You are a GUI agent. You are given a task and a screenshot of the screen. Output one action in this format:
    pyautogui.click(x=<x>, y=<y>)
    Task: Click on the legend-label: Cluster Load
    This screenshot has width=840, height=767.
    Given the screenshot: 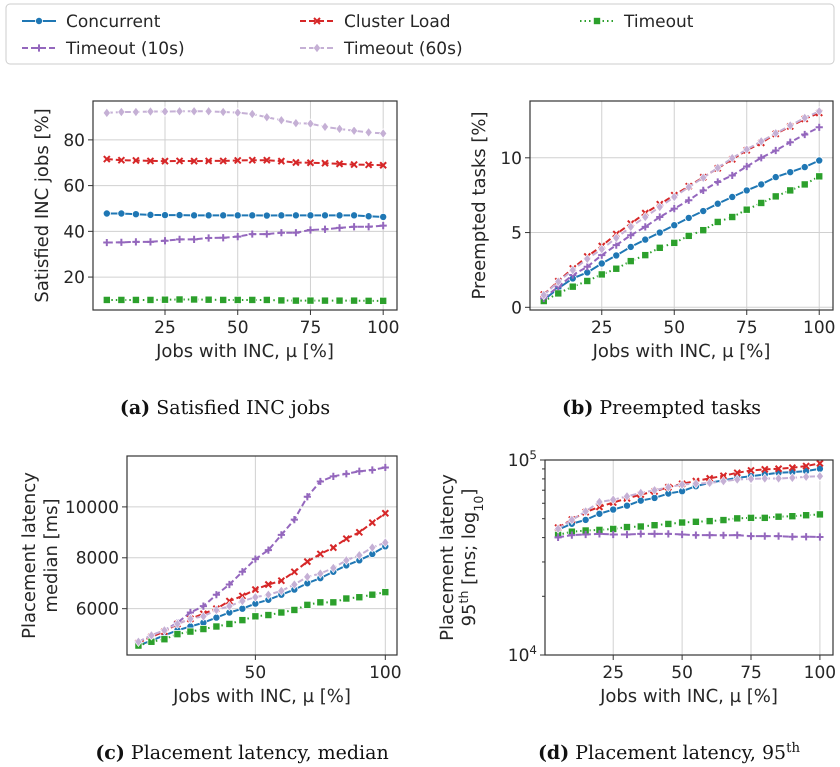 What is the action you would take?
    pyautogui.click(x=397, y=22)
    